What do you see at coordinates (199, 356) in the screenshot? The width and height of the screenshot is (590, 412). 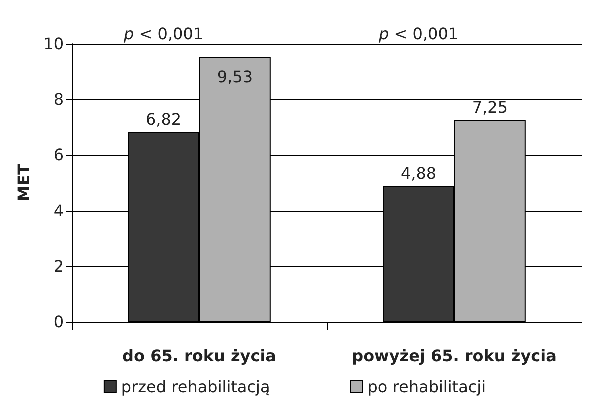 I see `x-tick-label: do 65. roku życia` at bounding box center [199, 356].